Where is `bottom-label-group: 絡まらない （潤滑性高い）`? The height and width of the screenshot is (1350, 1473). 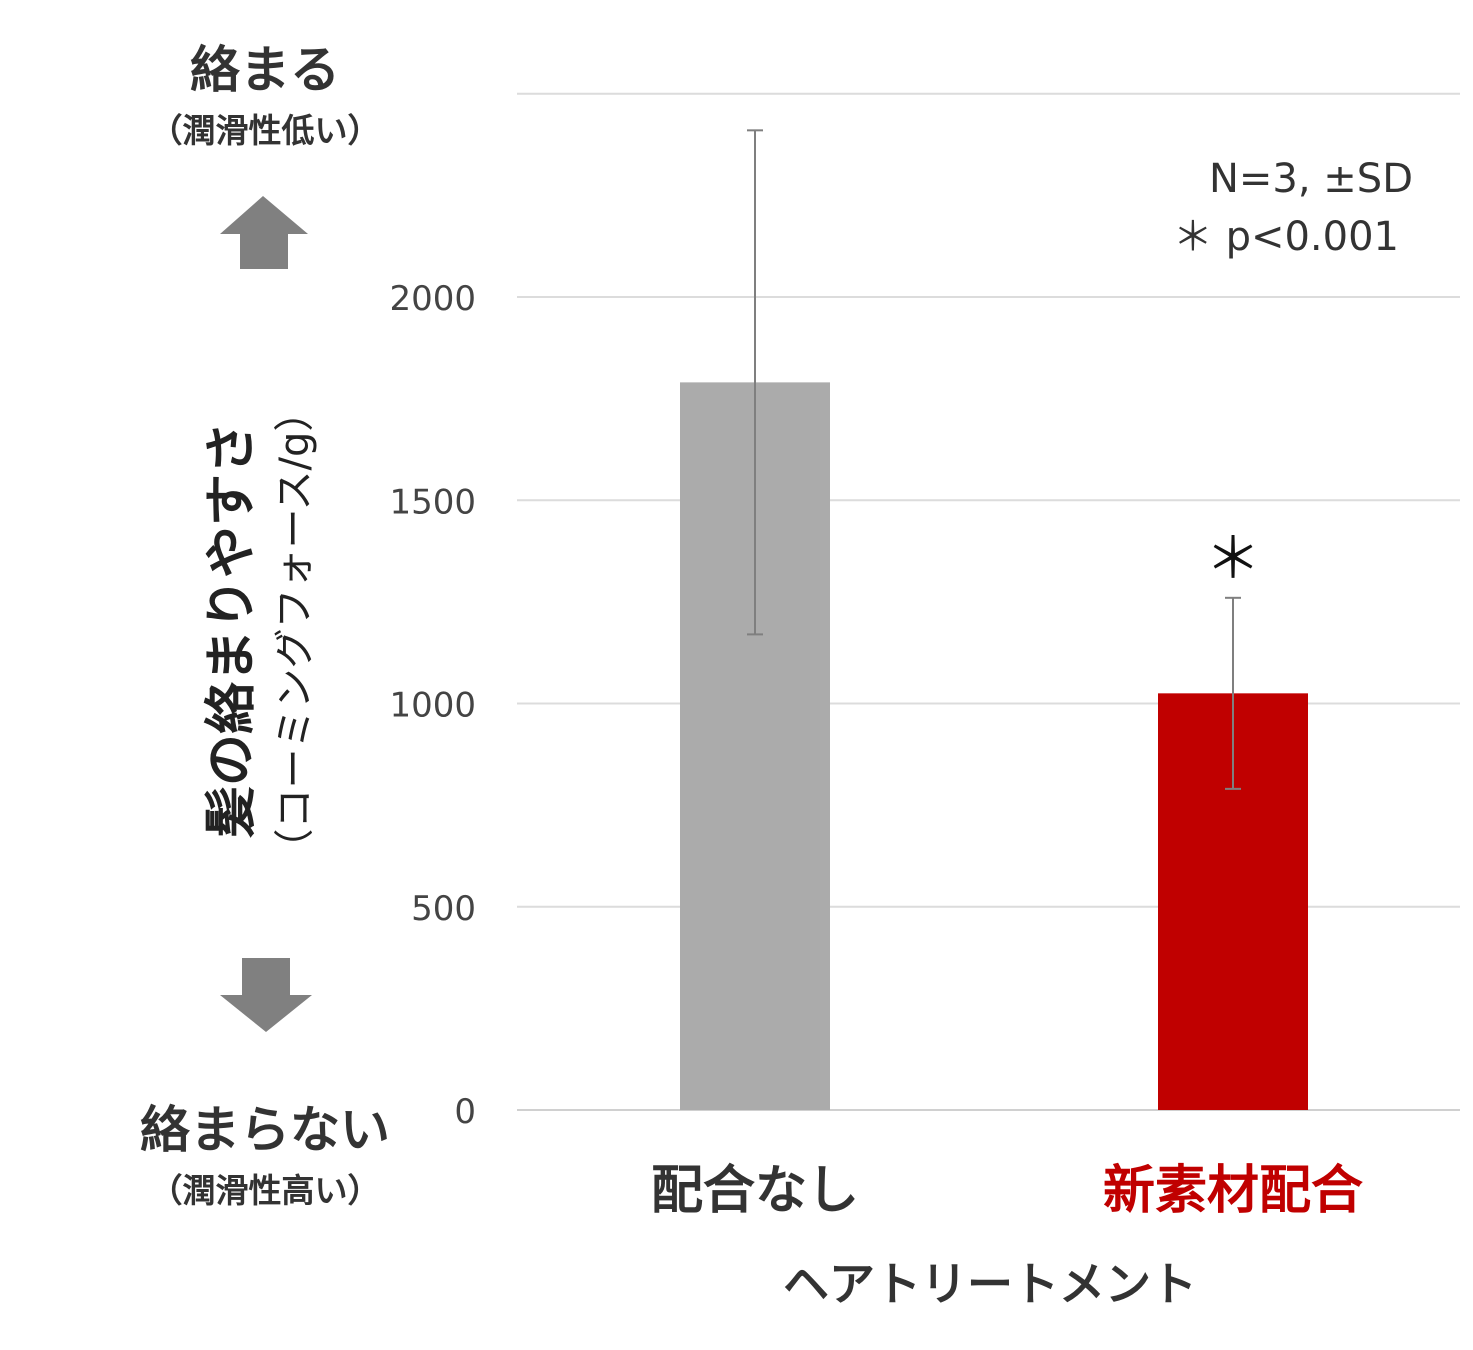
bottom-label-group: 絡まらない （潤滑性高い） is located at coordinates (265, 1151).